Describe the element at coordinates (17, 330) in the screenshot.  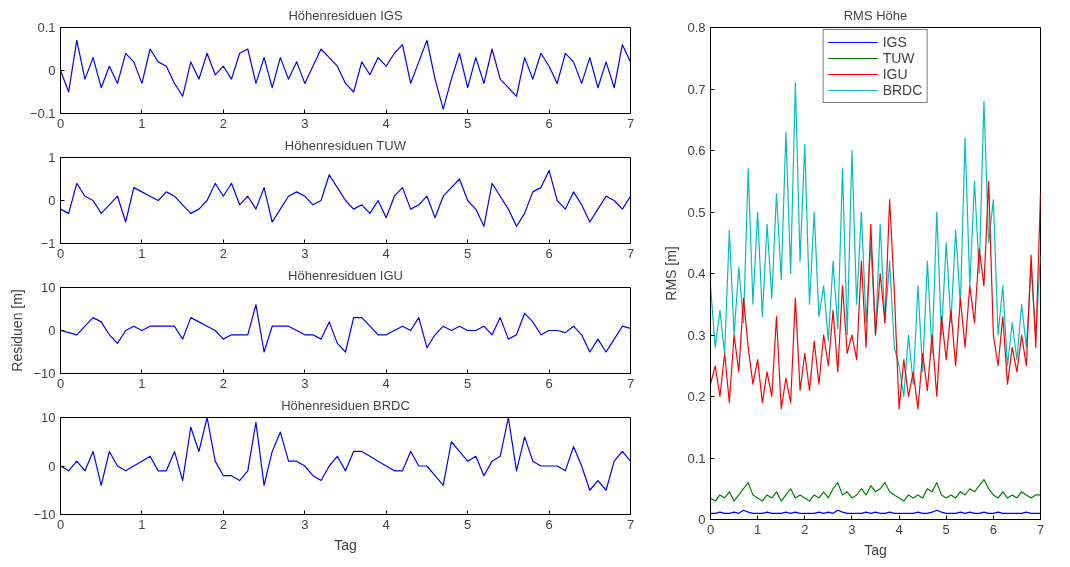
I see `y-axis-title: Residuen [m]` at that location.